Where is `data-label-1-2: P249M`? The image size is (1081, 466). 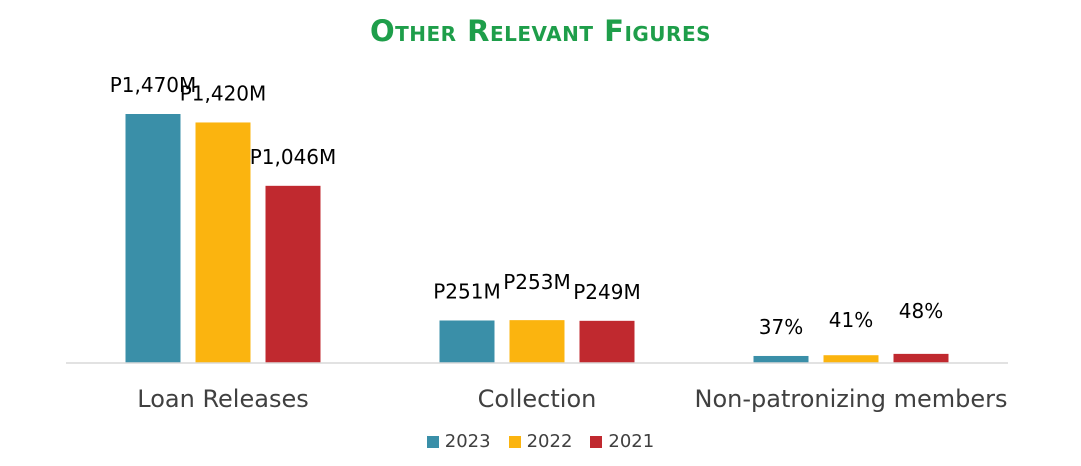
data-label-1-2: P249M is located at coordinates (607, 292).